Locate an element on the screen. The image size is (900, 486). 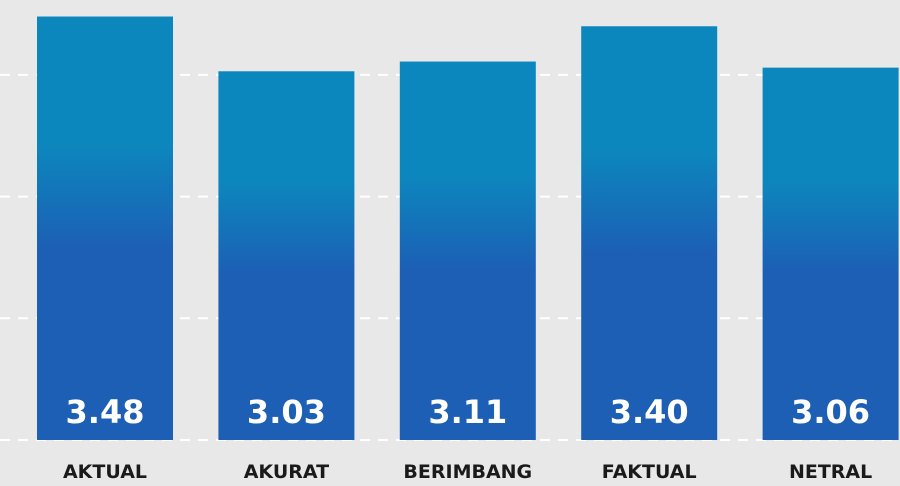
x-tick-label: AKURAT is located at coordinates (286, 472).